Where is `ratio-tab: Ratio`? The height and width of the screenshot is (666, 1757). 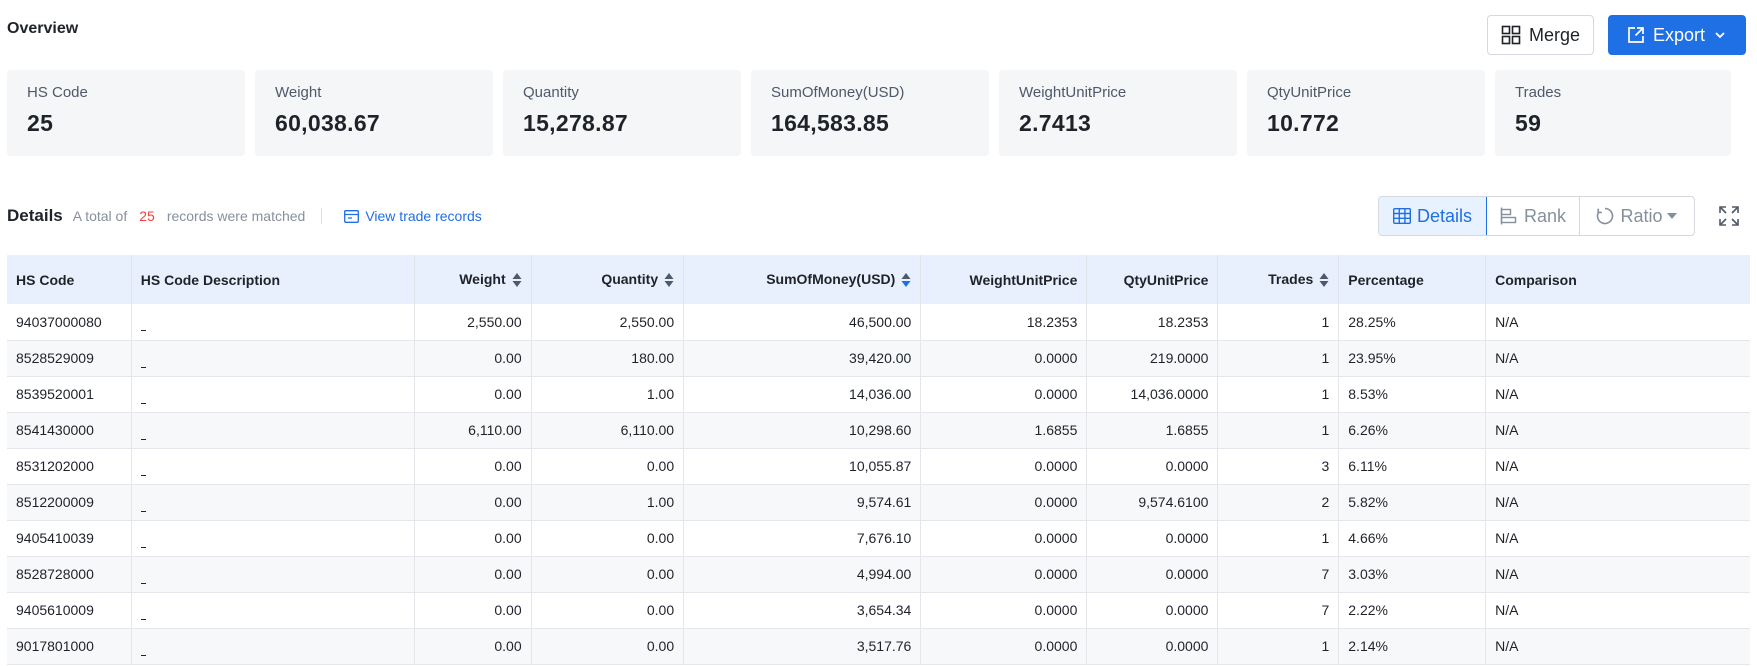 ratio-tab: Ratio is located at coordinates (1637, 216).